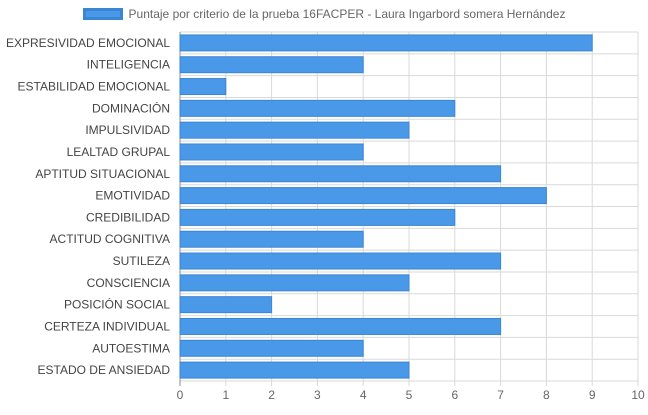 This screenshot has width=648, height=415. What do you see at coordinates (500, 395) in the screenshot?
I see `x-tick-label: 7` at bounding box center [500, 395].